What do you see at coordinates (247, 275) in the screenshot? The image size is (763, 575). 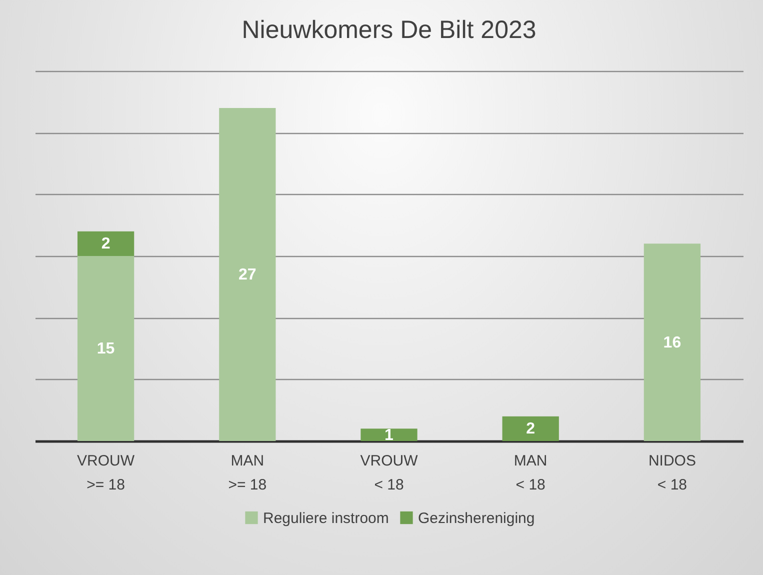 I see `data-label: 27` at bounding box center [247, 275].